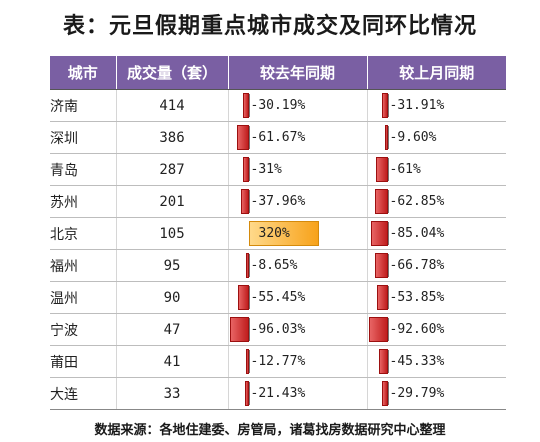 The width and height of the screenshot is (540, 442). Describe the element at coordinates (83, 169) in the screenshot. I see `city-cell: 青岛` at that location.